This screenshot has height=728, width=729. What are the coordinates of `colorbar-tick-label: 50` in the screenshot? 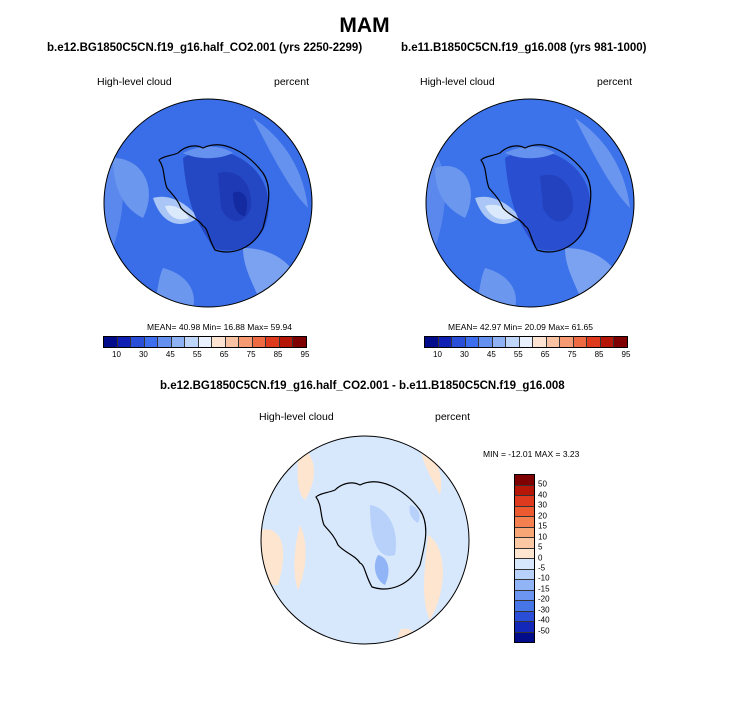 It's located at (542, 484).